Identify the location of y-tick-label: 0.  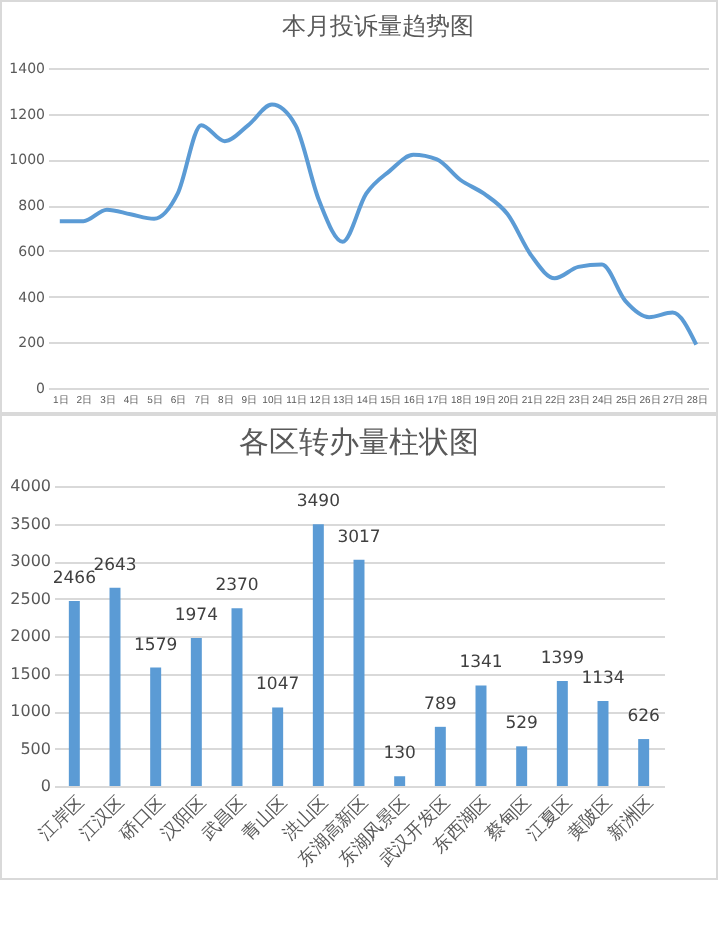
(45, 786).